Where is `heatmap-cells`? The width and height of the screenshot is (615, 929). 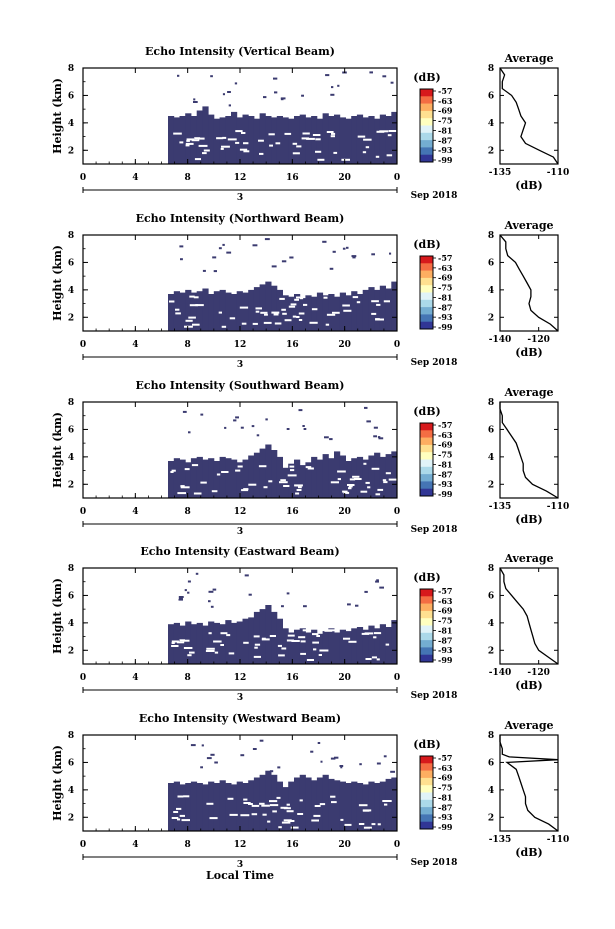 heatmap-cells is located at coordinates (283, 117).